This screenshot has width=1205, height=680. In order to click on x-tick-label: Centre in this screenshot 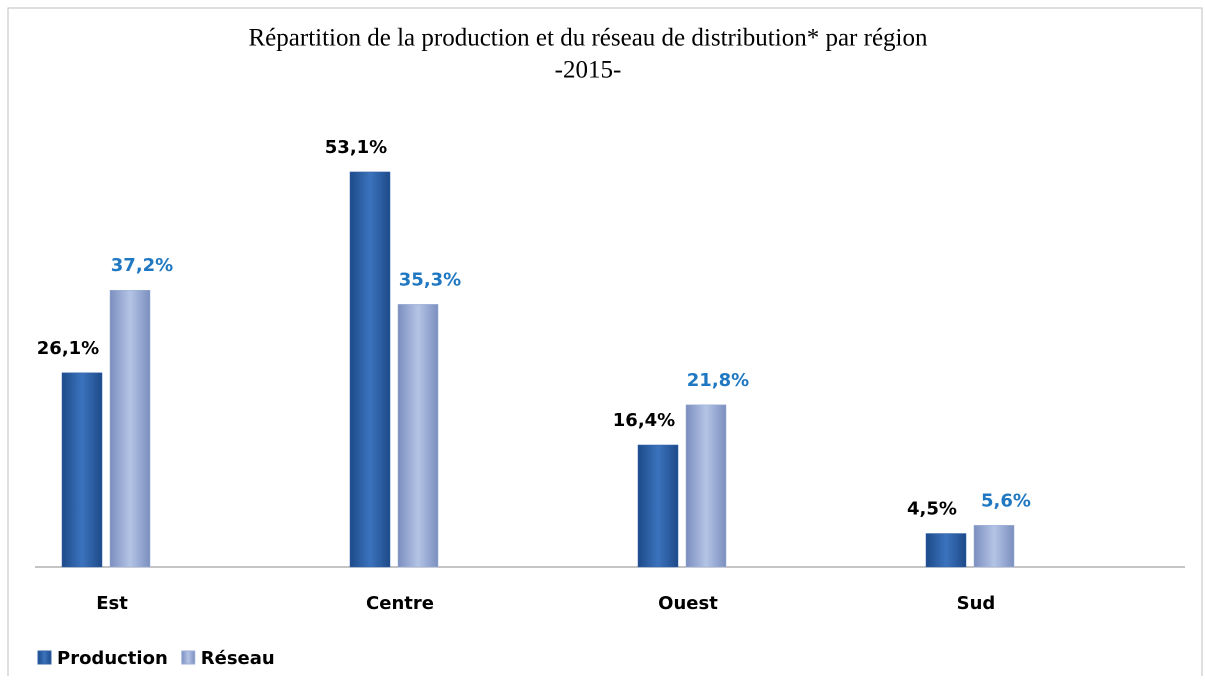, I will do `click(400, 603)`.